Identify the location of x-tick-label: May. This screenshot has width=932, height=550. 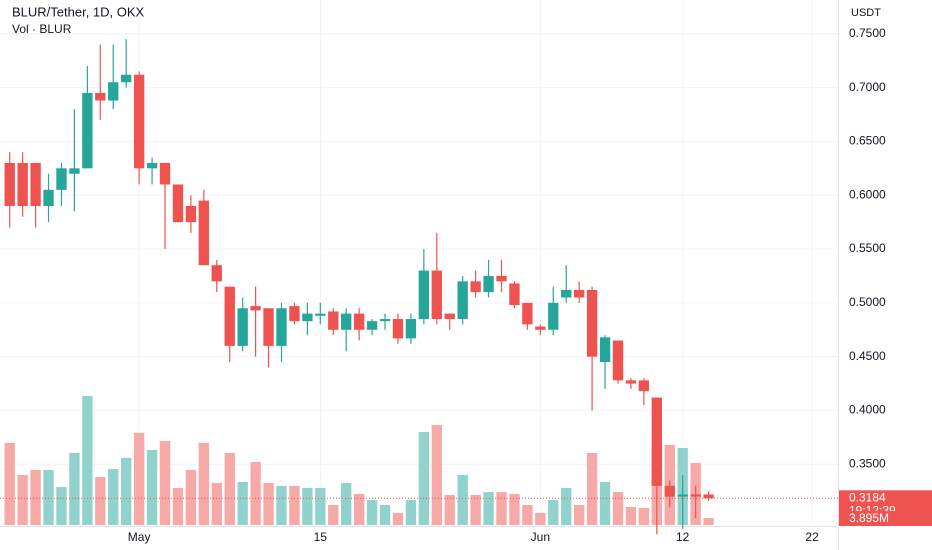
(139, 537).